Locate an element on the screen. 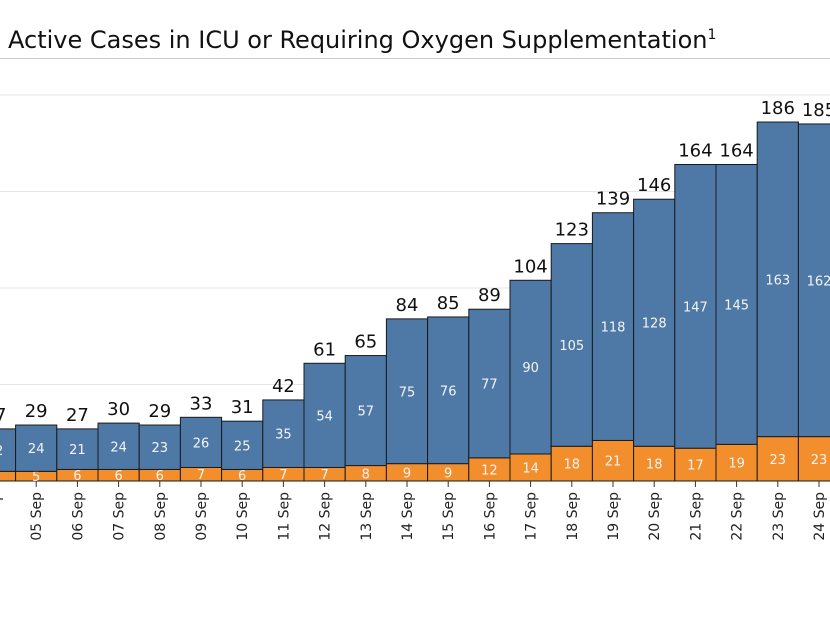 This screenshot has height=622, width=830. bar-segment-label: 19 is located at coordinates (736, 464).